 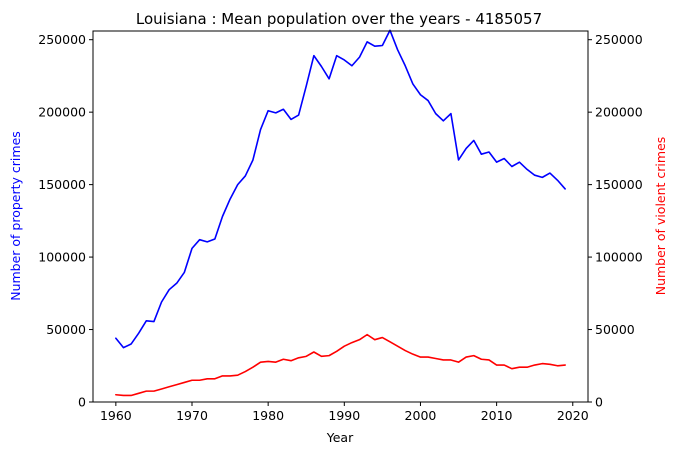 I want to click on x-tick-label: 2020, so click(x=573, y=415).